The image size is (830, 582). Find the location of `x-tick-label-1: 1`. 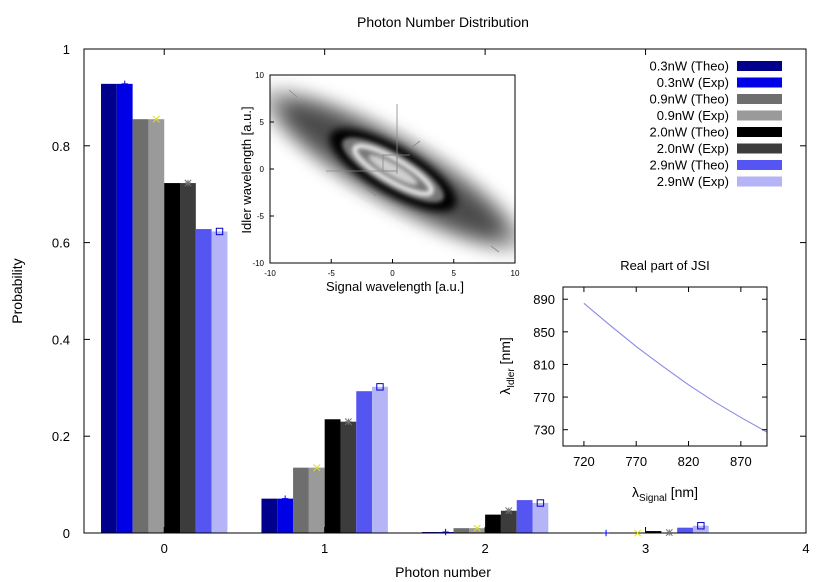

x-tick-label-1: 1 is located at coordinates (324, 548).